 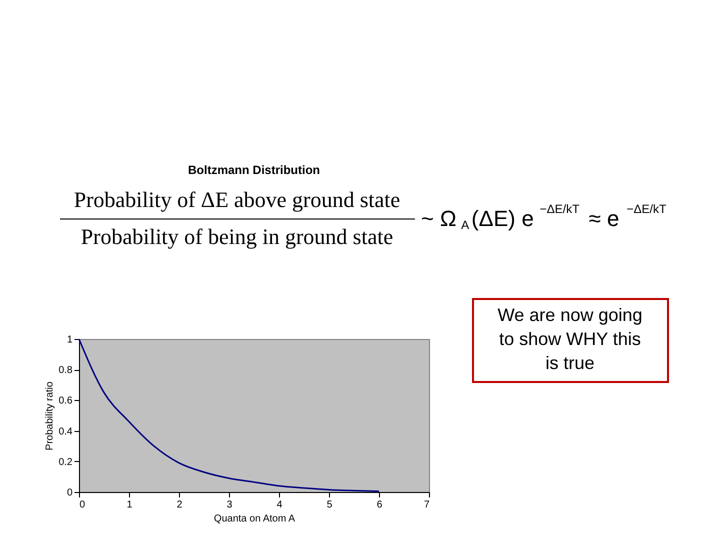 I want to click on x-tick-label: 0, so click(x=83, y=505).